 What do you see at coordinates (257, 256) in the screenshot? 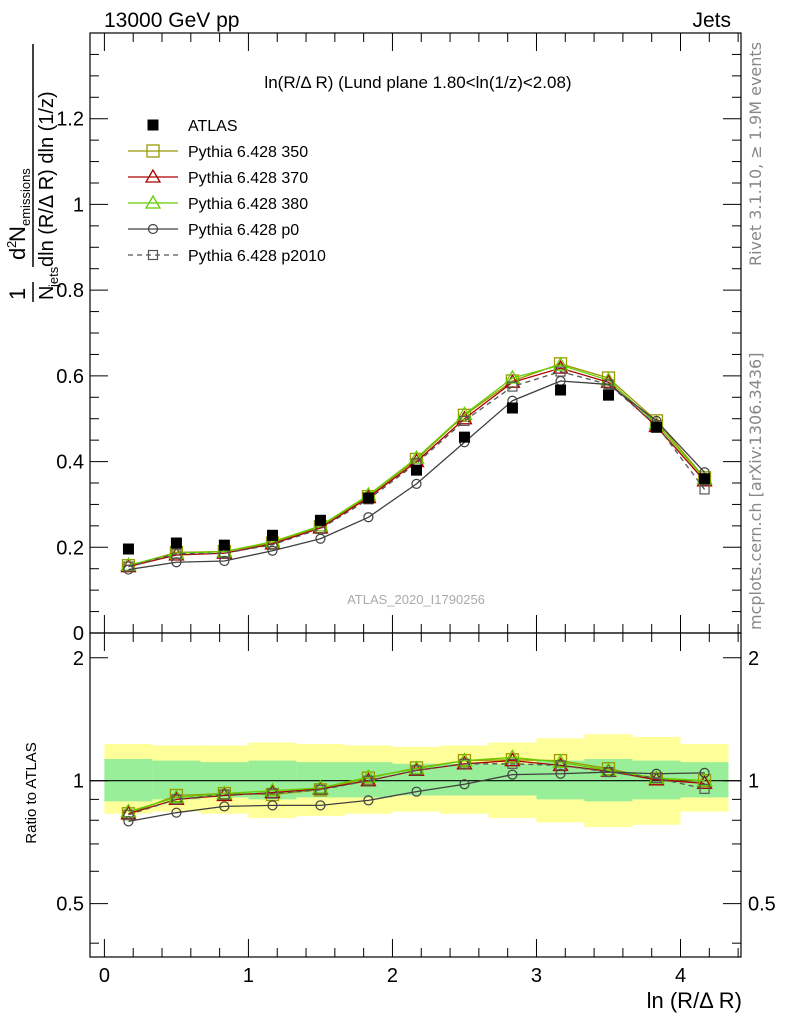
I see `legend-label-p2010: Pythia 6.428 p2010` at bounding box center [257, 256].